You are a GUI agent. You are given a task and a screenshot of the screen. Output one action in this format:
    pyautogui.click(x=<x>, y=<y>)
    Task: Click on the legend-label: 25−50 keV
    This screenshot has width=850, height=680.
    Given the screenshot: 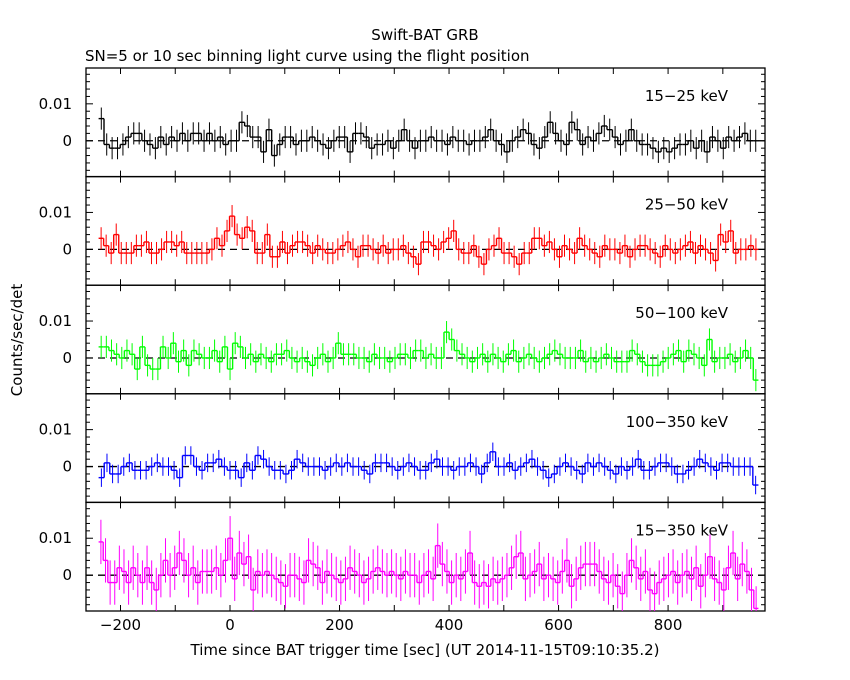 What is the action you would take?
    pyautogui.click(x=687, y=205)
    